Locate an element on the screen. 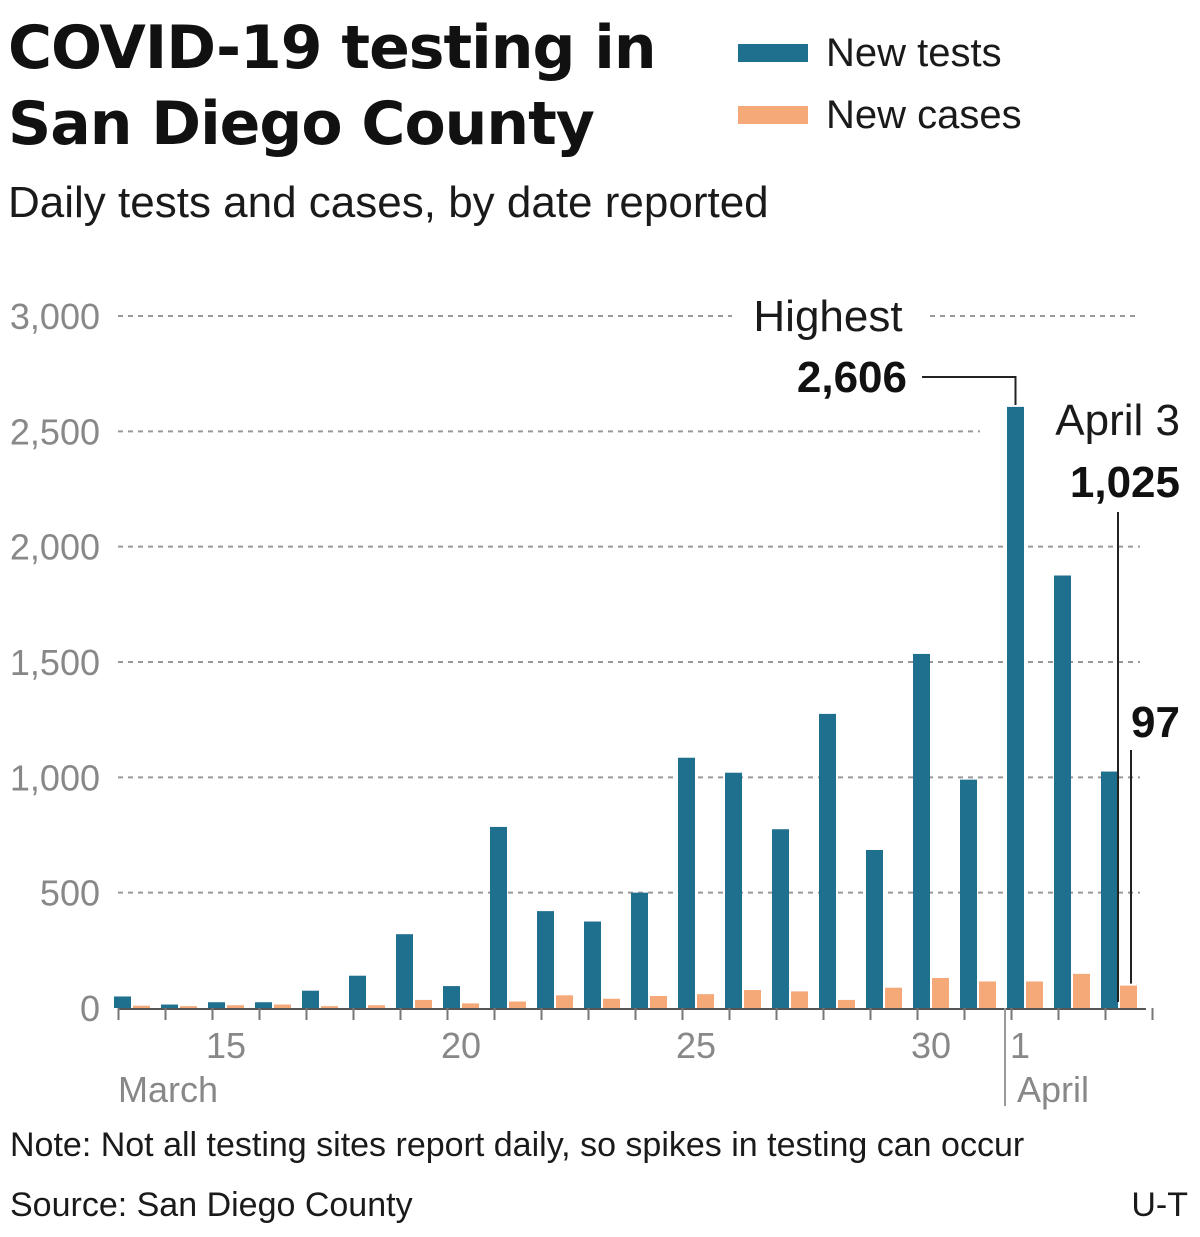  y-tick-label: 0 is located at coordinates (90, 1008).